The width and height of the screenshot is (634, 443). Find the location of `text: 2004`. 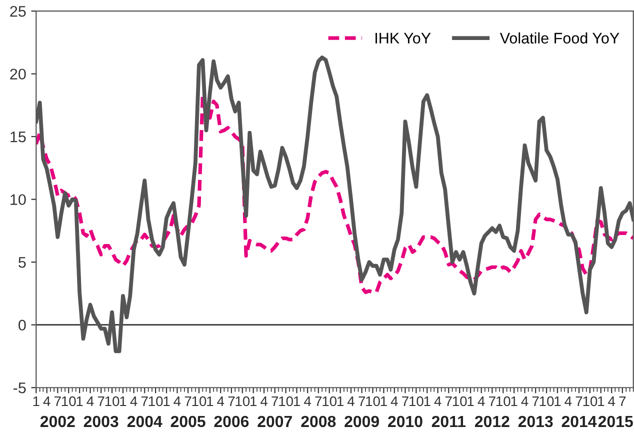

text: 2004 is located at coordinates (144, 422).